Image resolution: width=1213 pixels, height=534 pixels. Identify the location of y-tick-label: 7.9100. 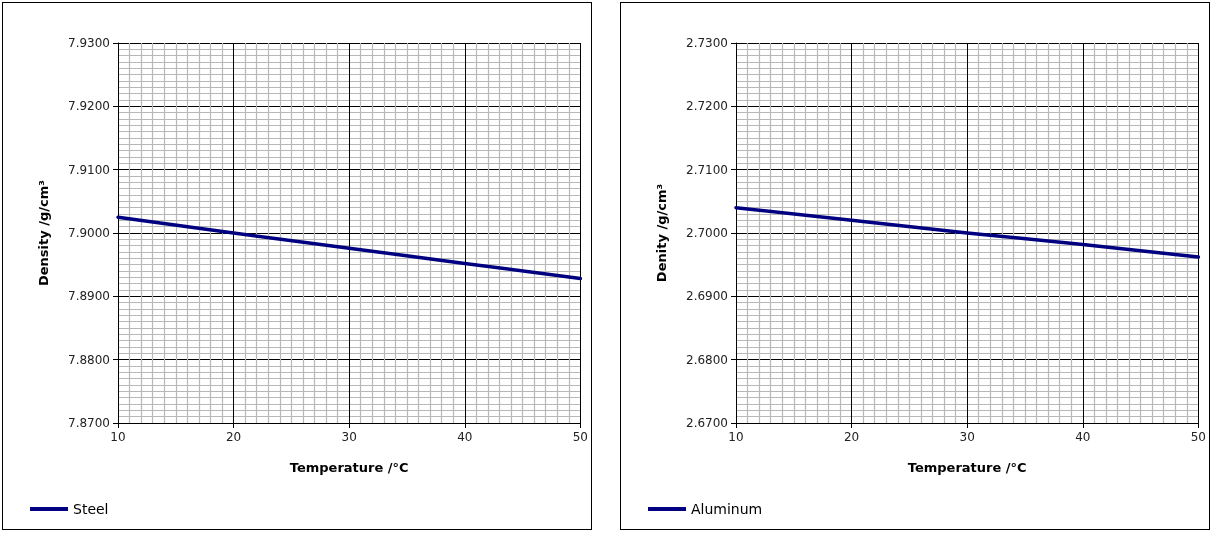
(89, 169).